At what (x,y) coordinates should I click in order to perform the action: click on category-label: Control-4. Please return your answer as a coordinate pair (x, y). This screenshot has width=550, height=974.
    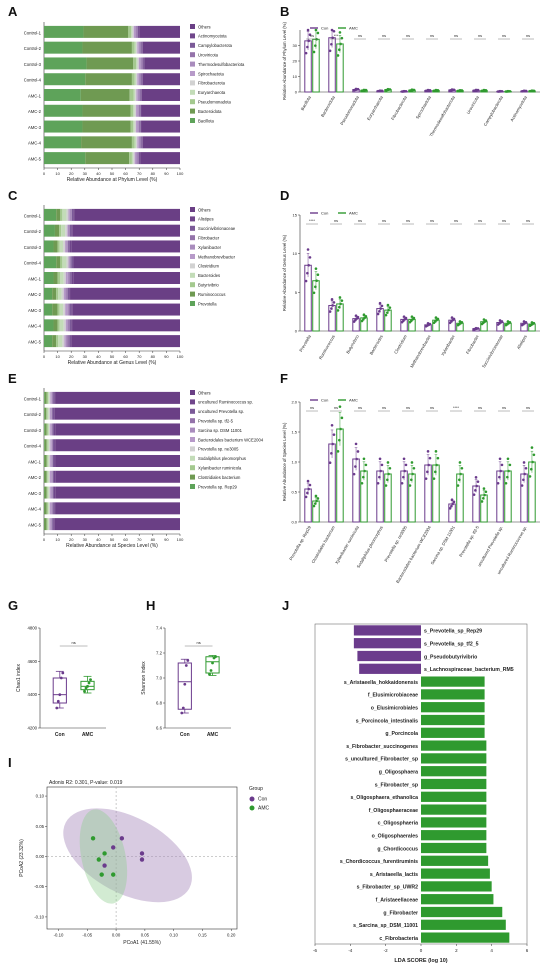
    Looking at the image, I should click on (33, 80).